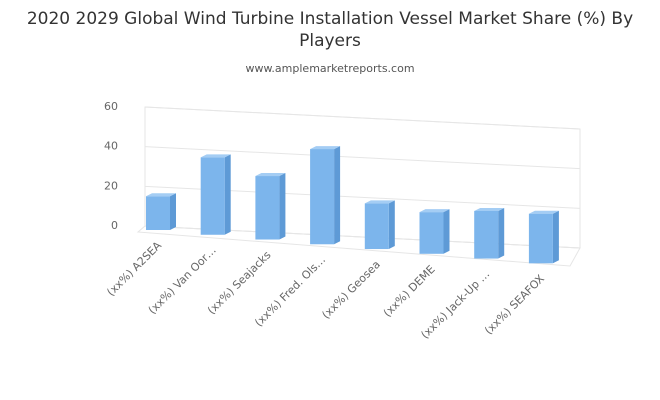  Describe the element at coordinates (111, 185) in the screenshot. I see `y-tick-label: 20` at that location.